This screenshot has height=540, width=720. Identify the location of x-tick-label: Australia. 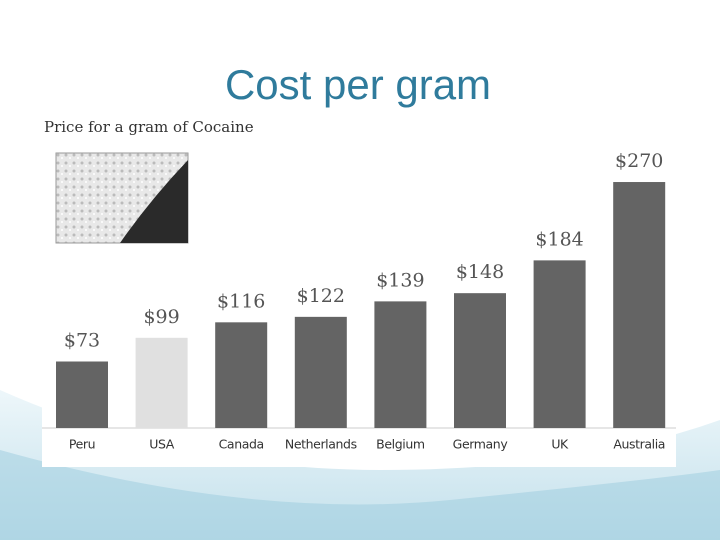
(639, 444).